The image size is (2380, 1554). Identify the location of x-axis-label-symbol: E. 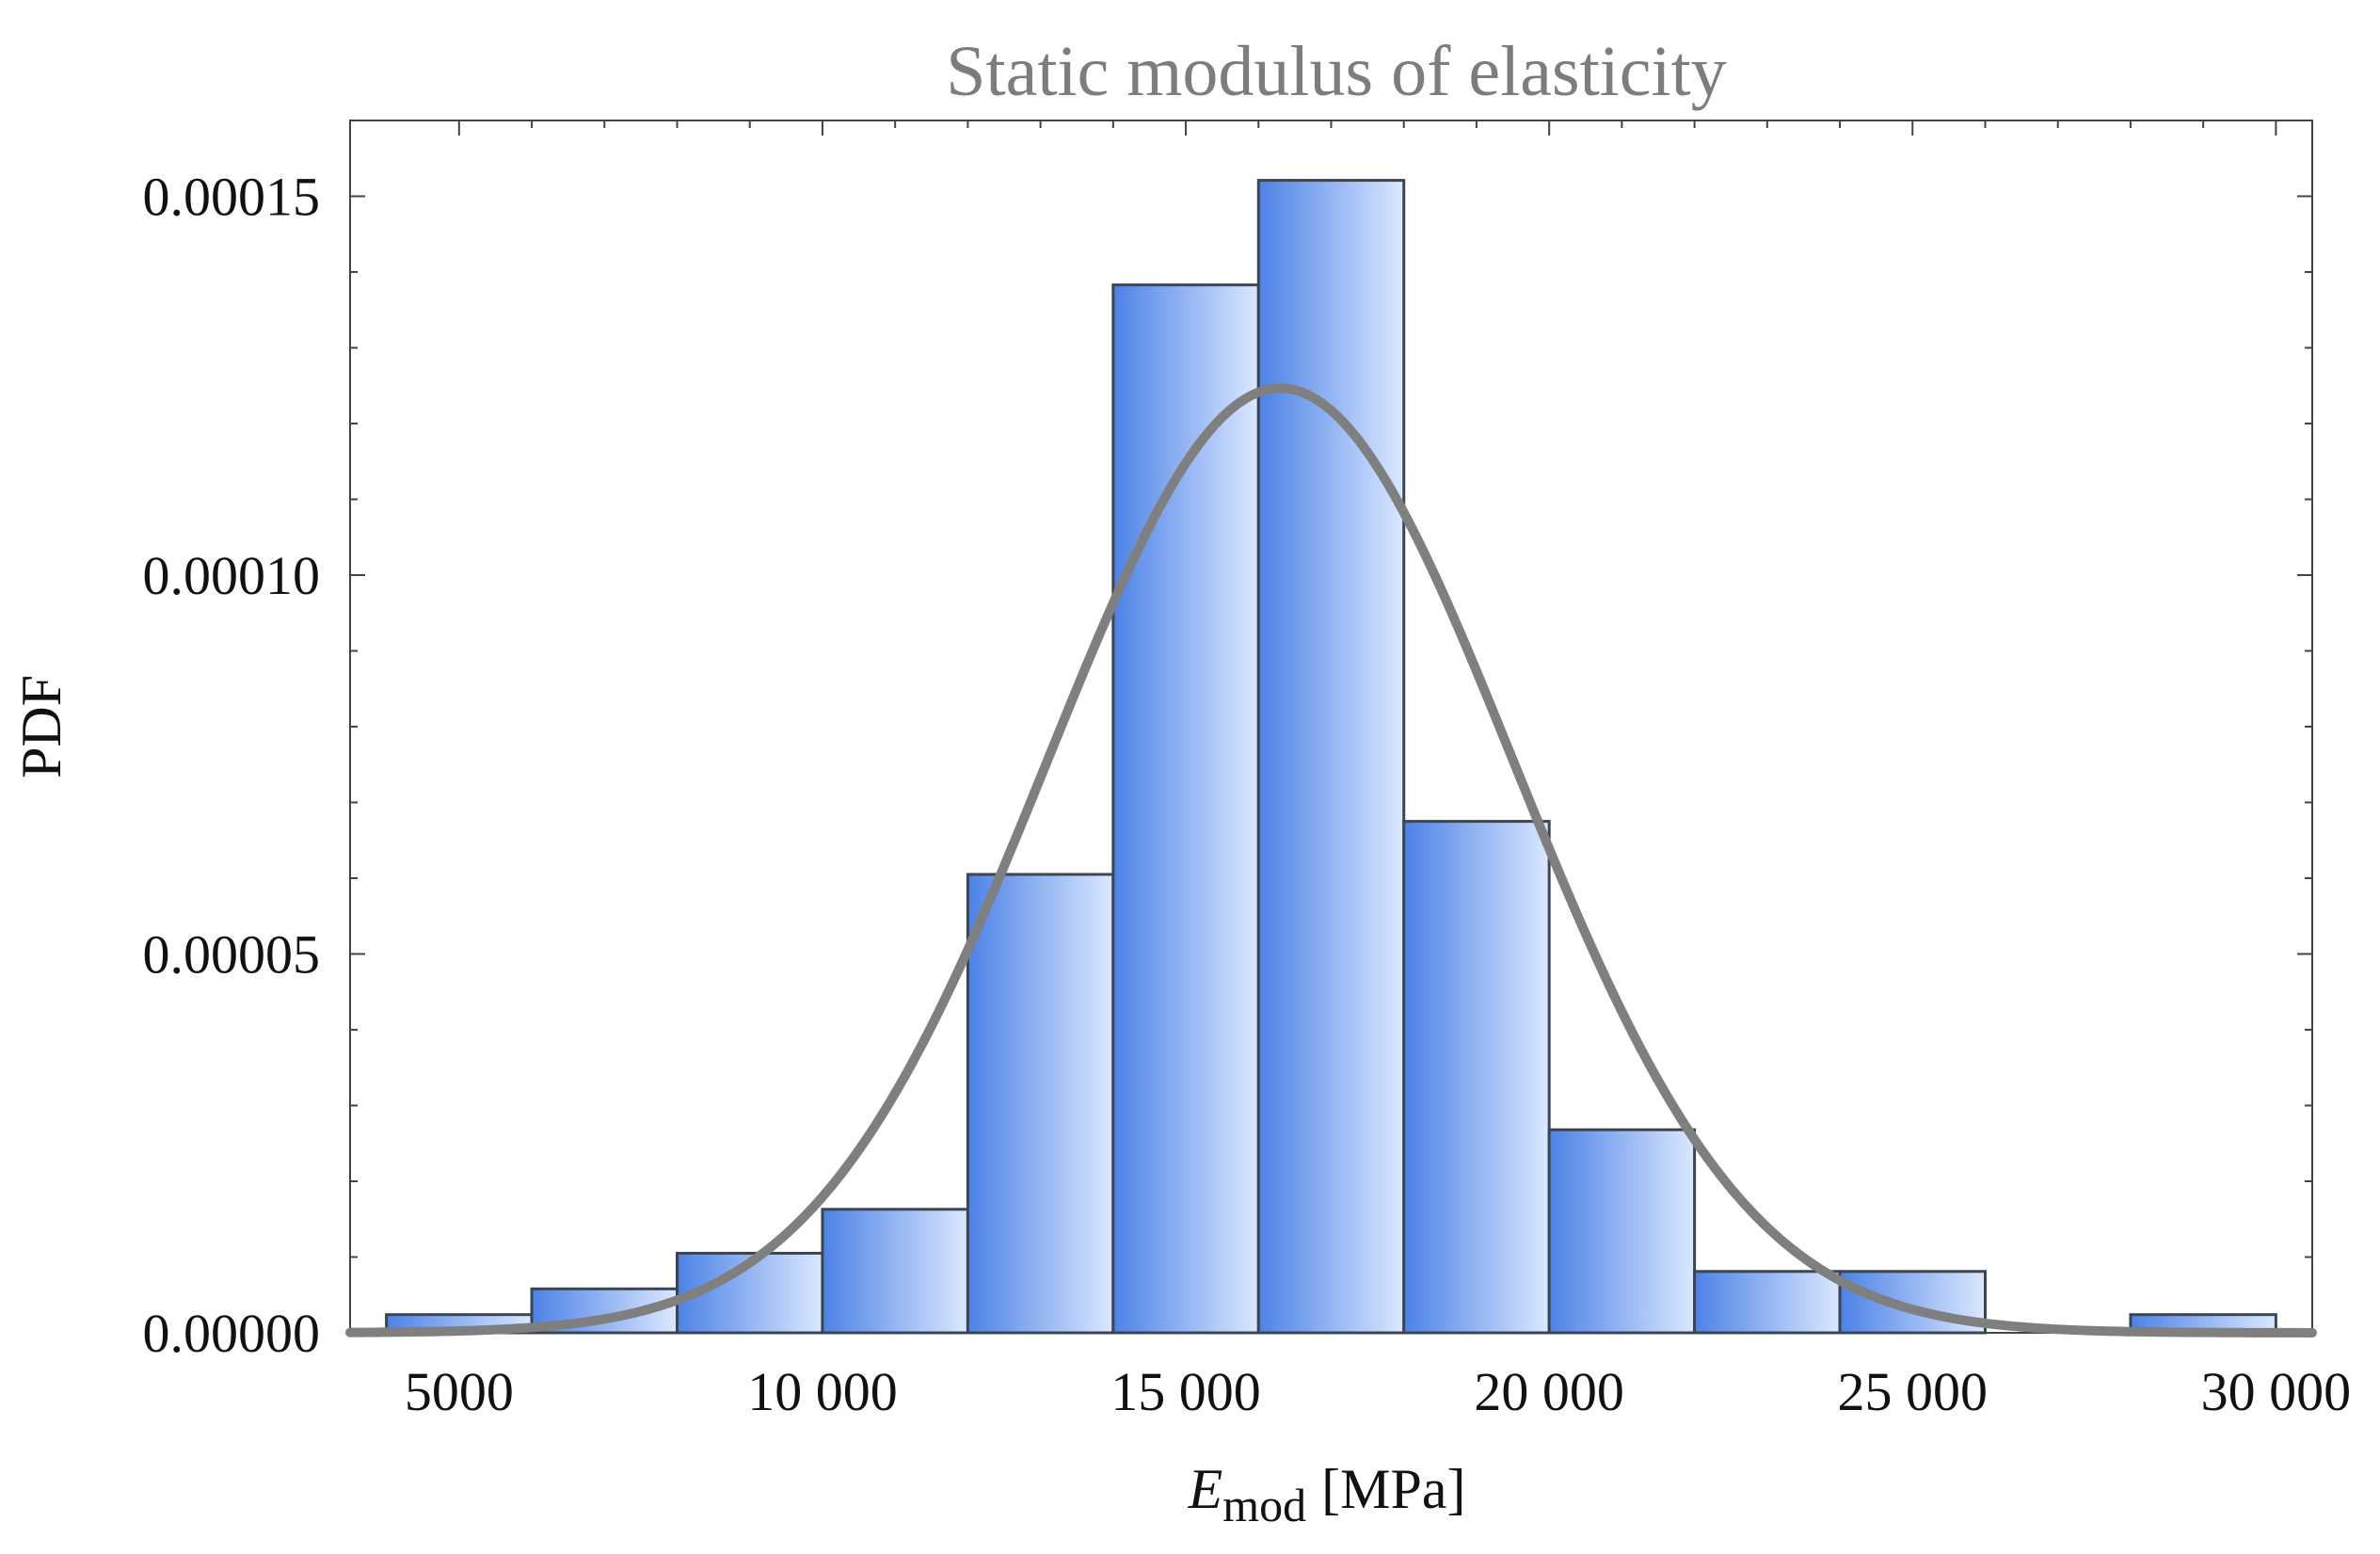
(1205, 1489).